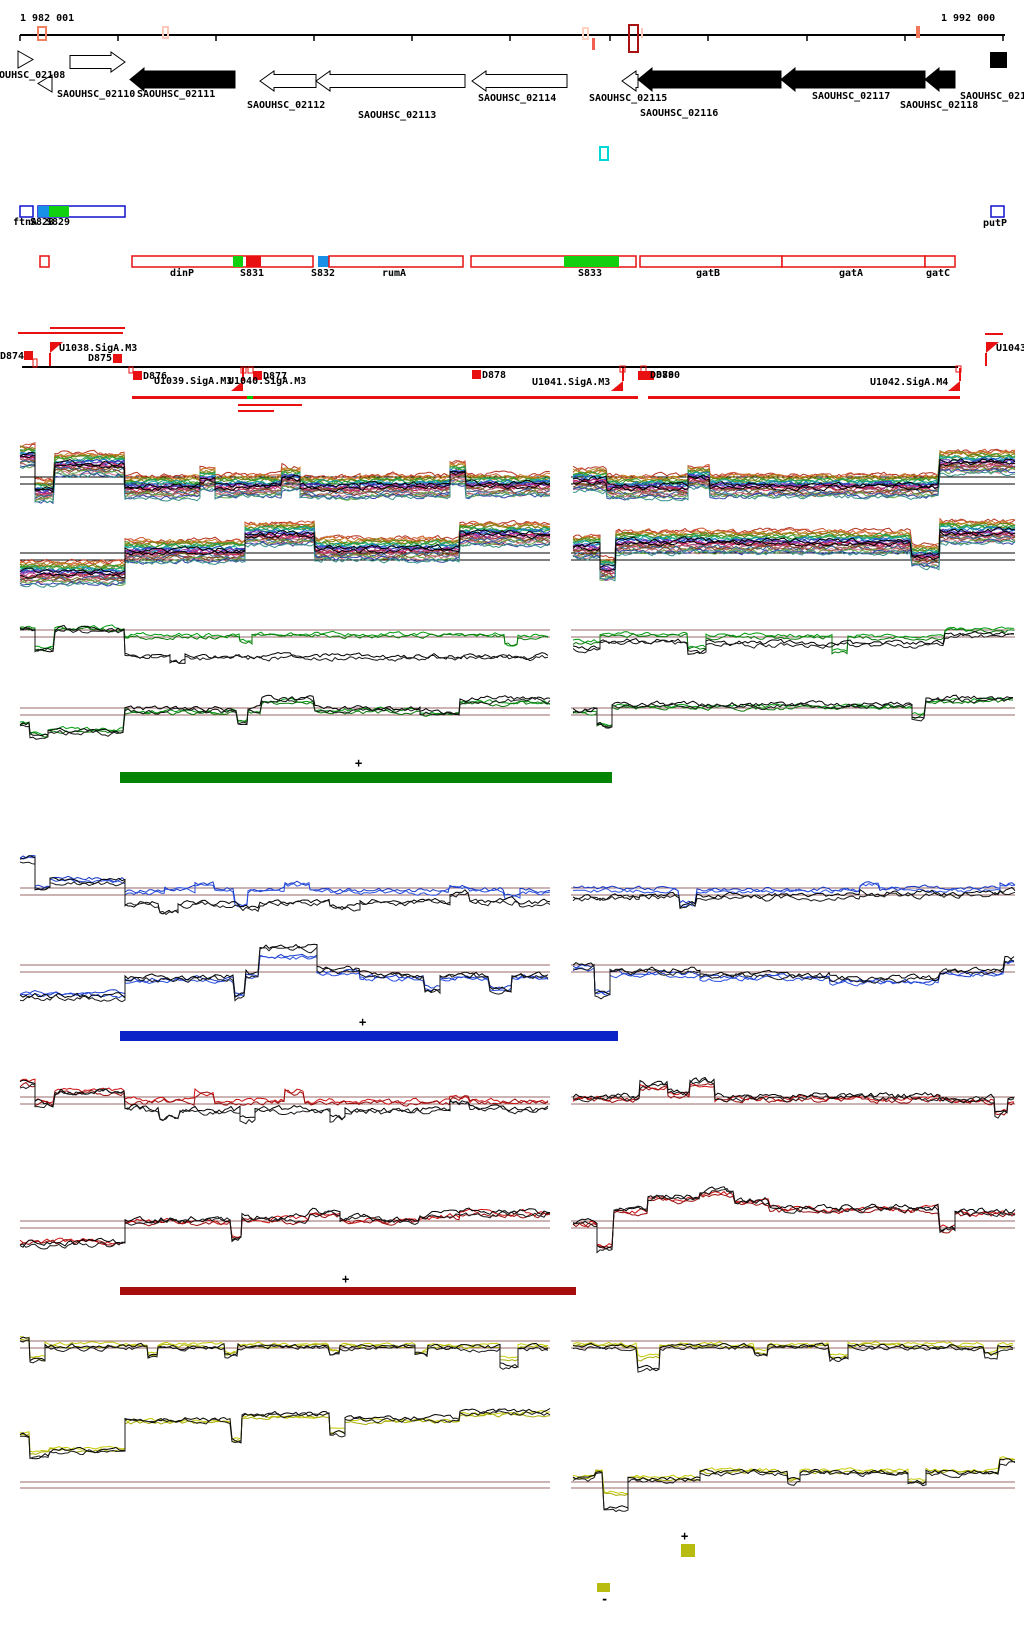 This screenshot has width=1024, height=1640. I want to click on annotation-flag-U1041, so click(617, 386).